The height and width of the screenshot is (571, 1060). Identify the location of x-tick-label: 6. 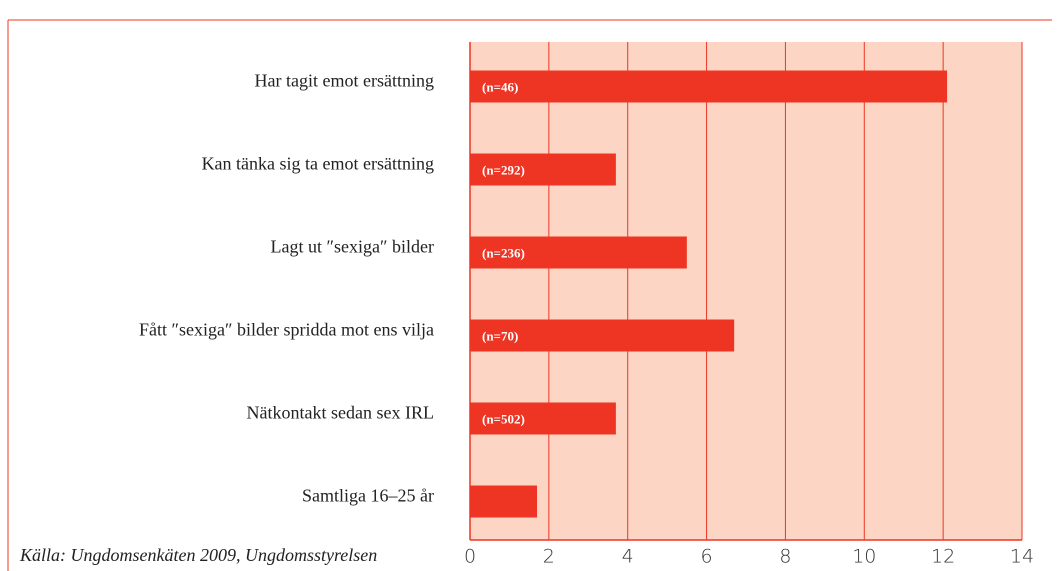
(707, 557).